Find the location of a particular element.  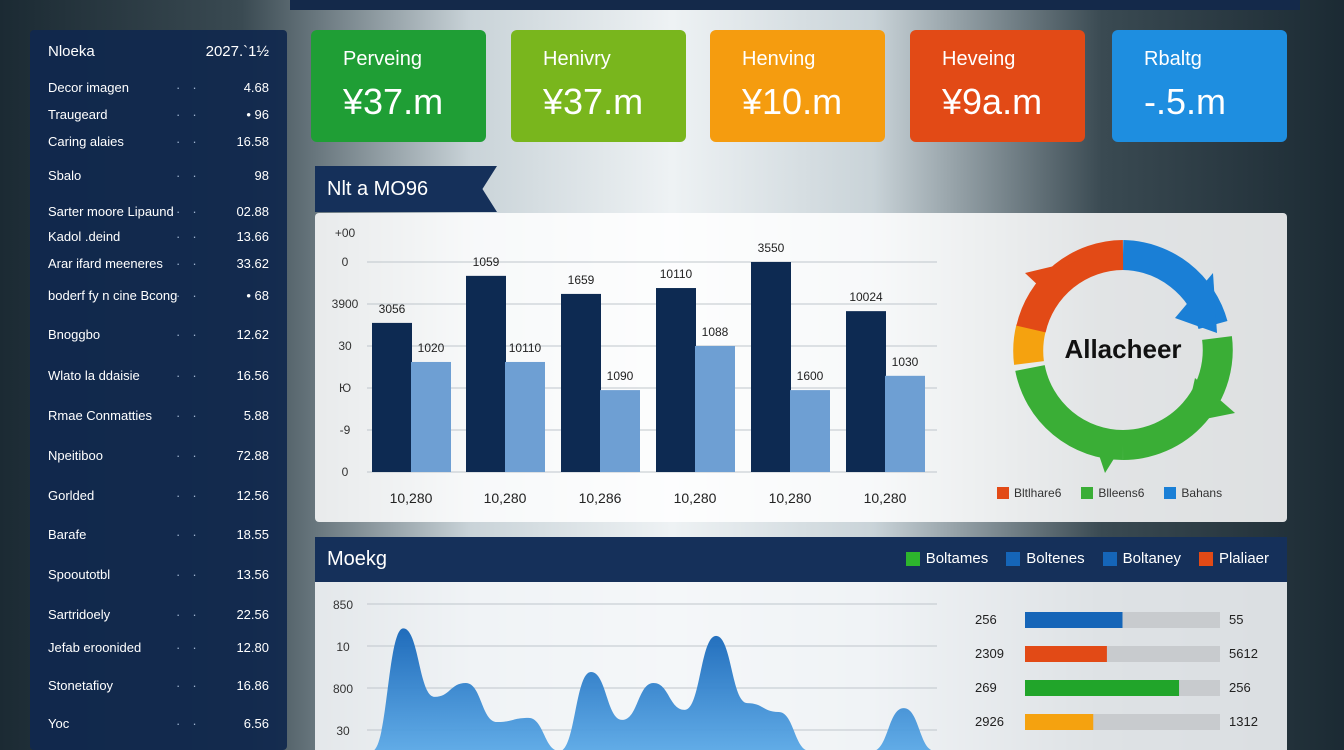

legend-item: Boltaney is located at coordinates (1141, 558).